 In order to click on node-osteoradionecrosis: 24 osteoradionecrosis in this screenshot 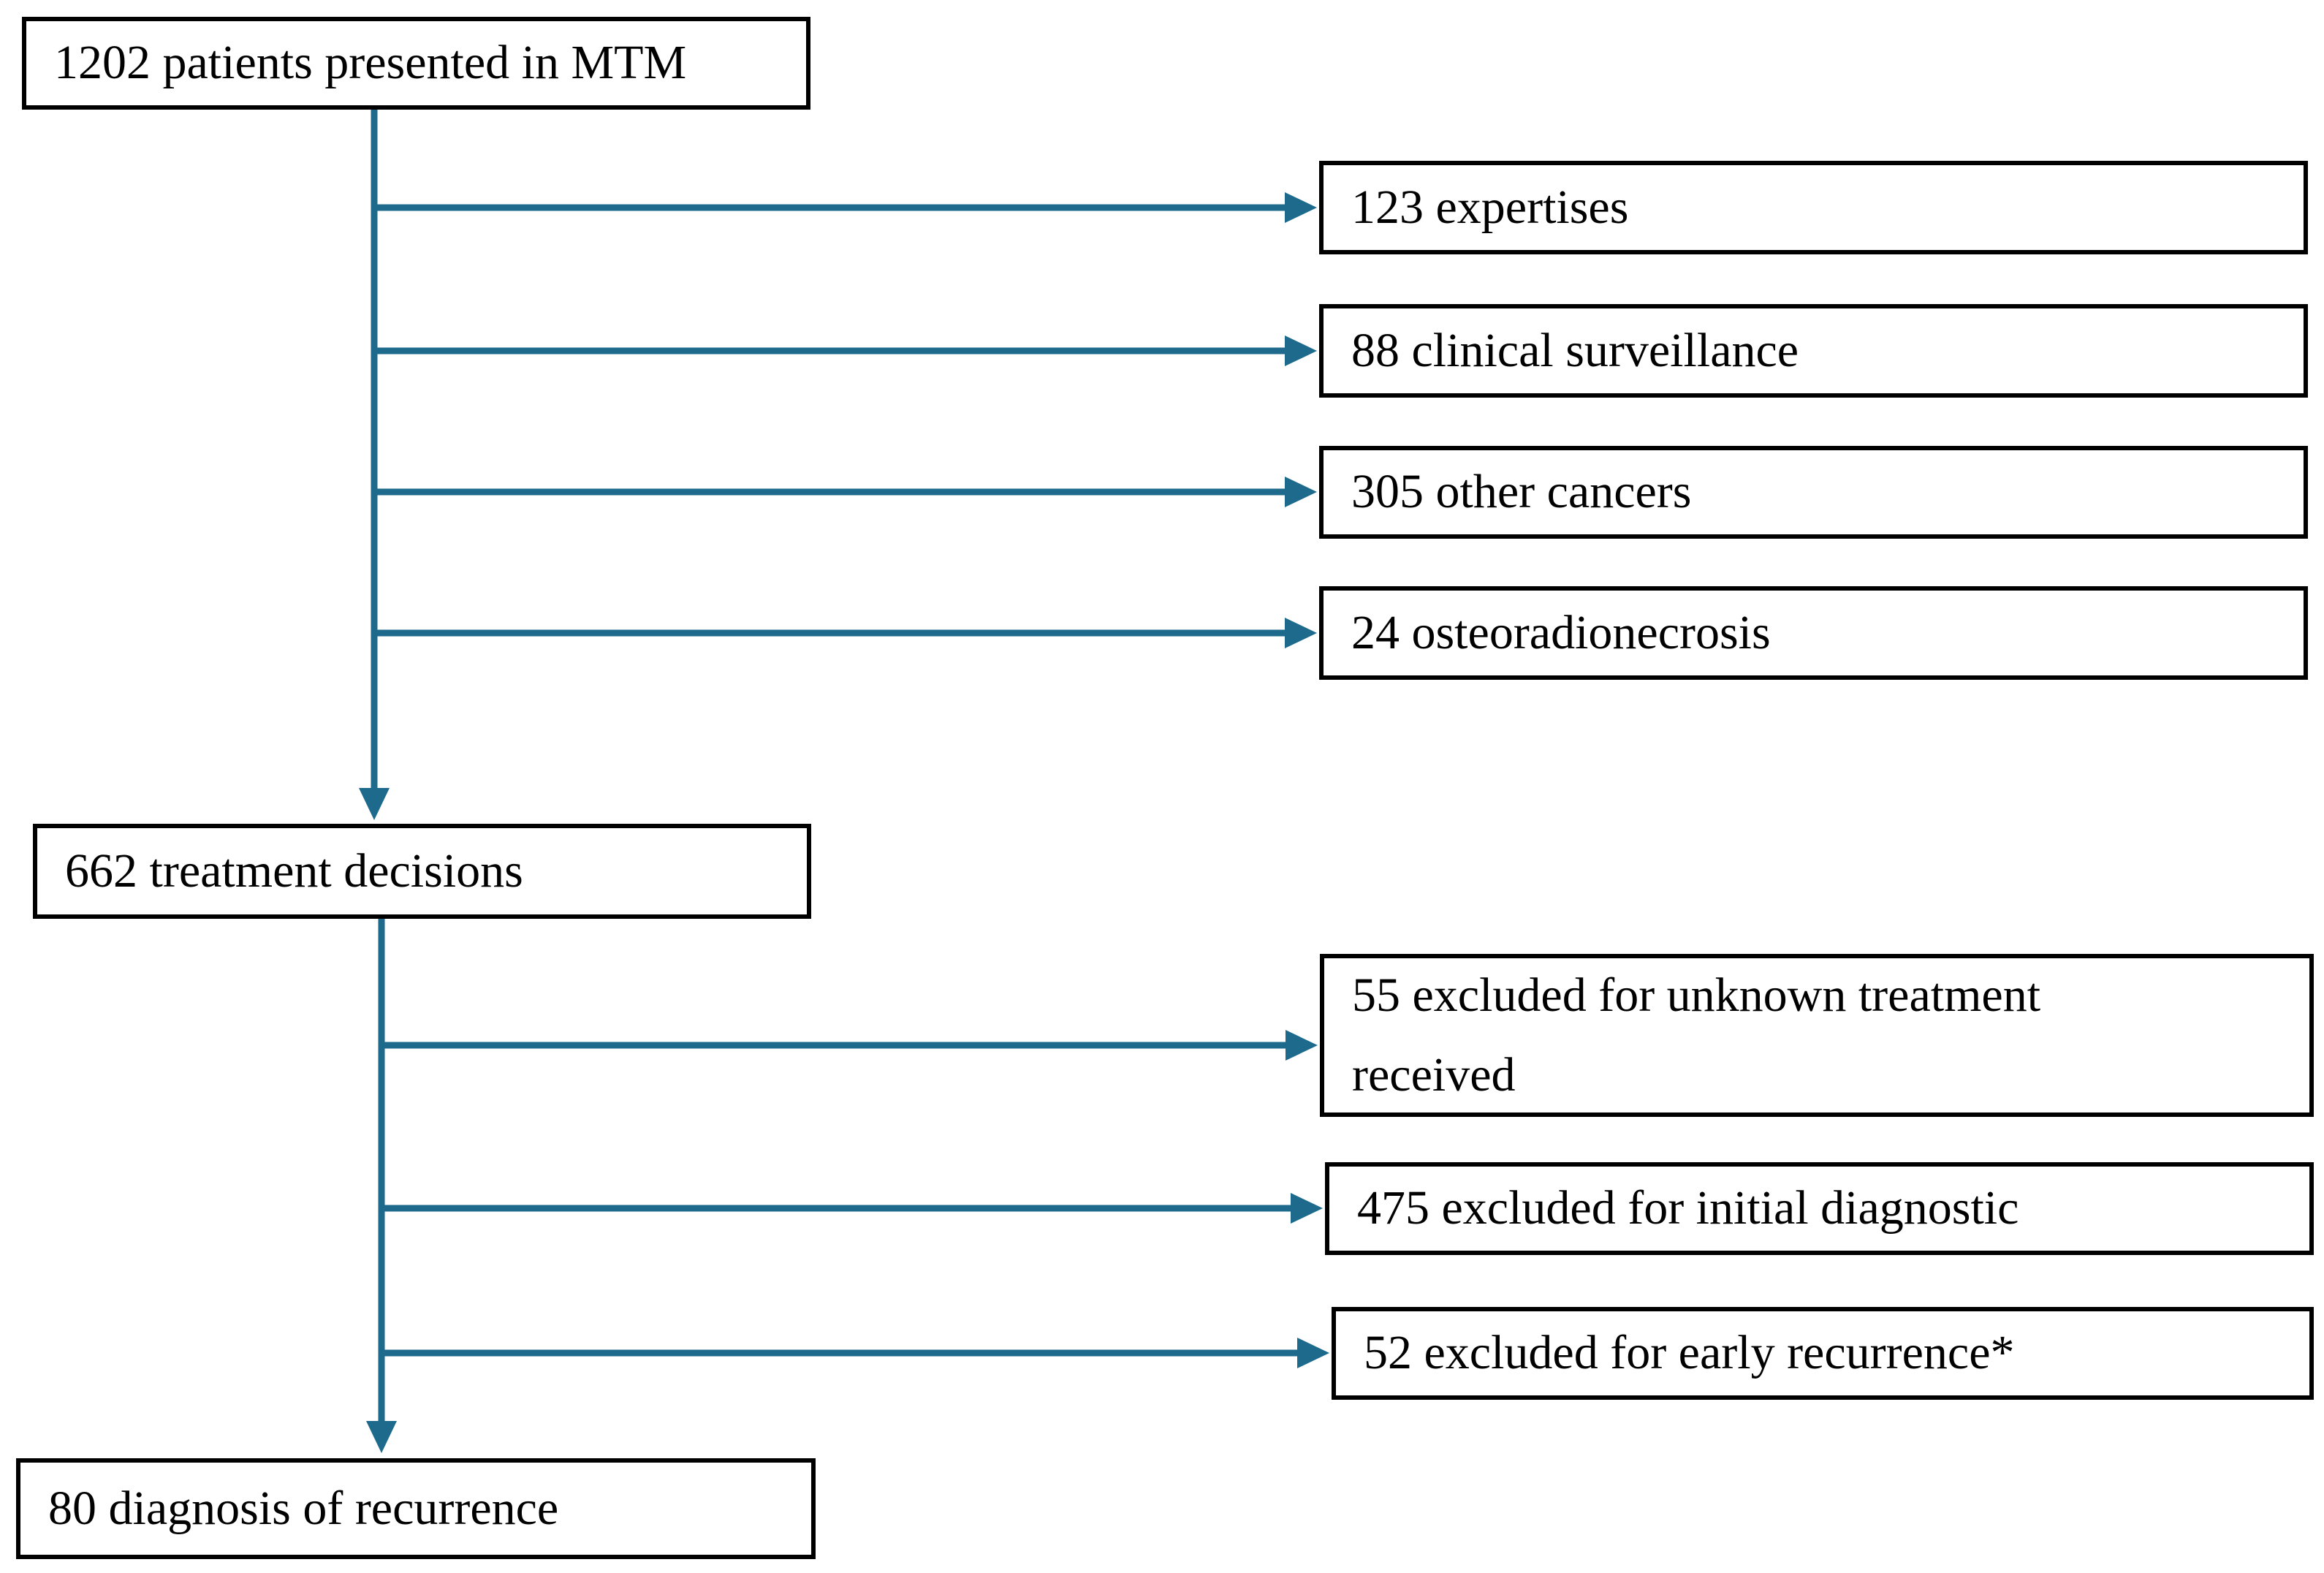, I will do `click(1813, 633)`.